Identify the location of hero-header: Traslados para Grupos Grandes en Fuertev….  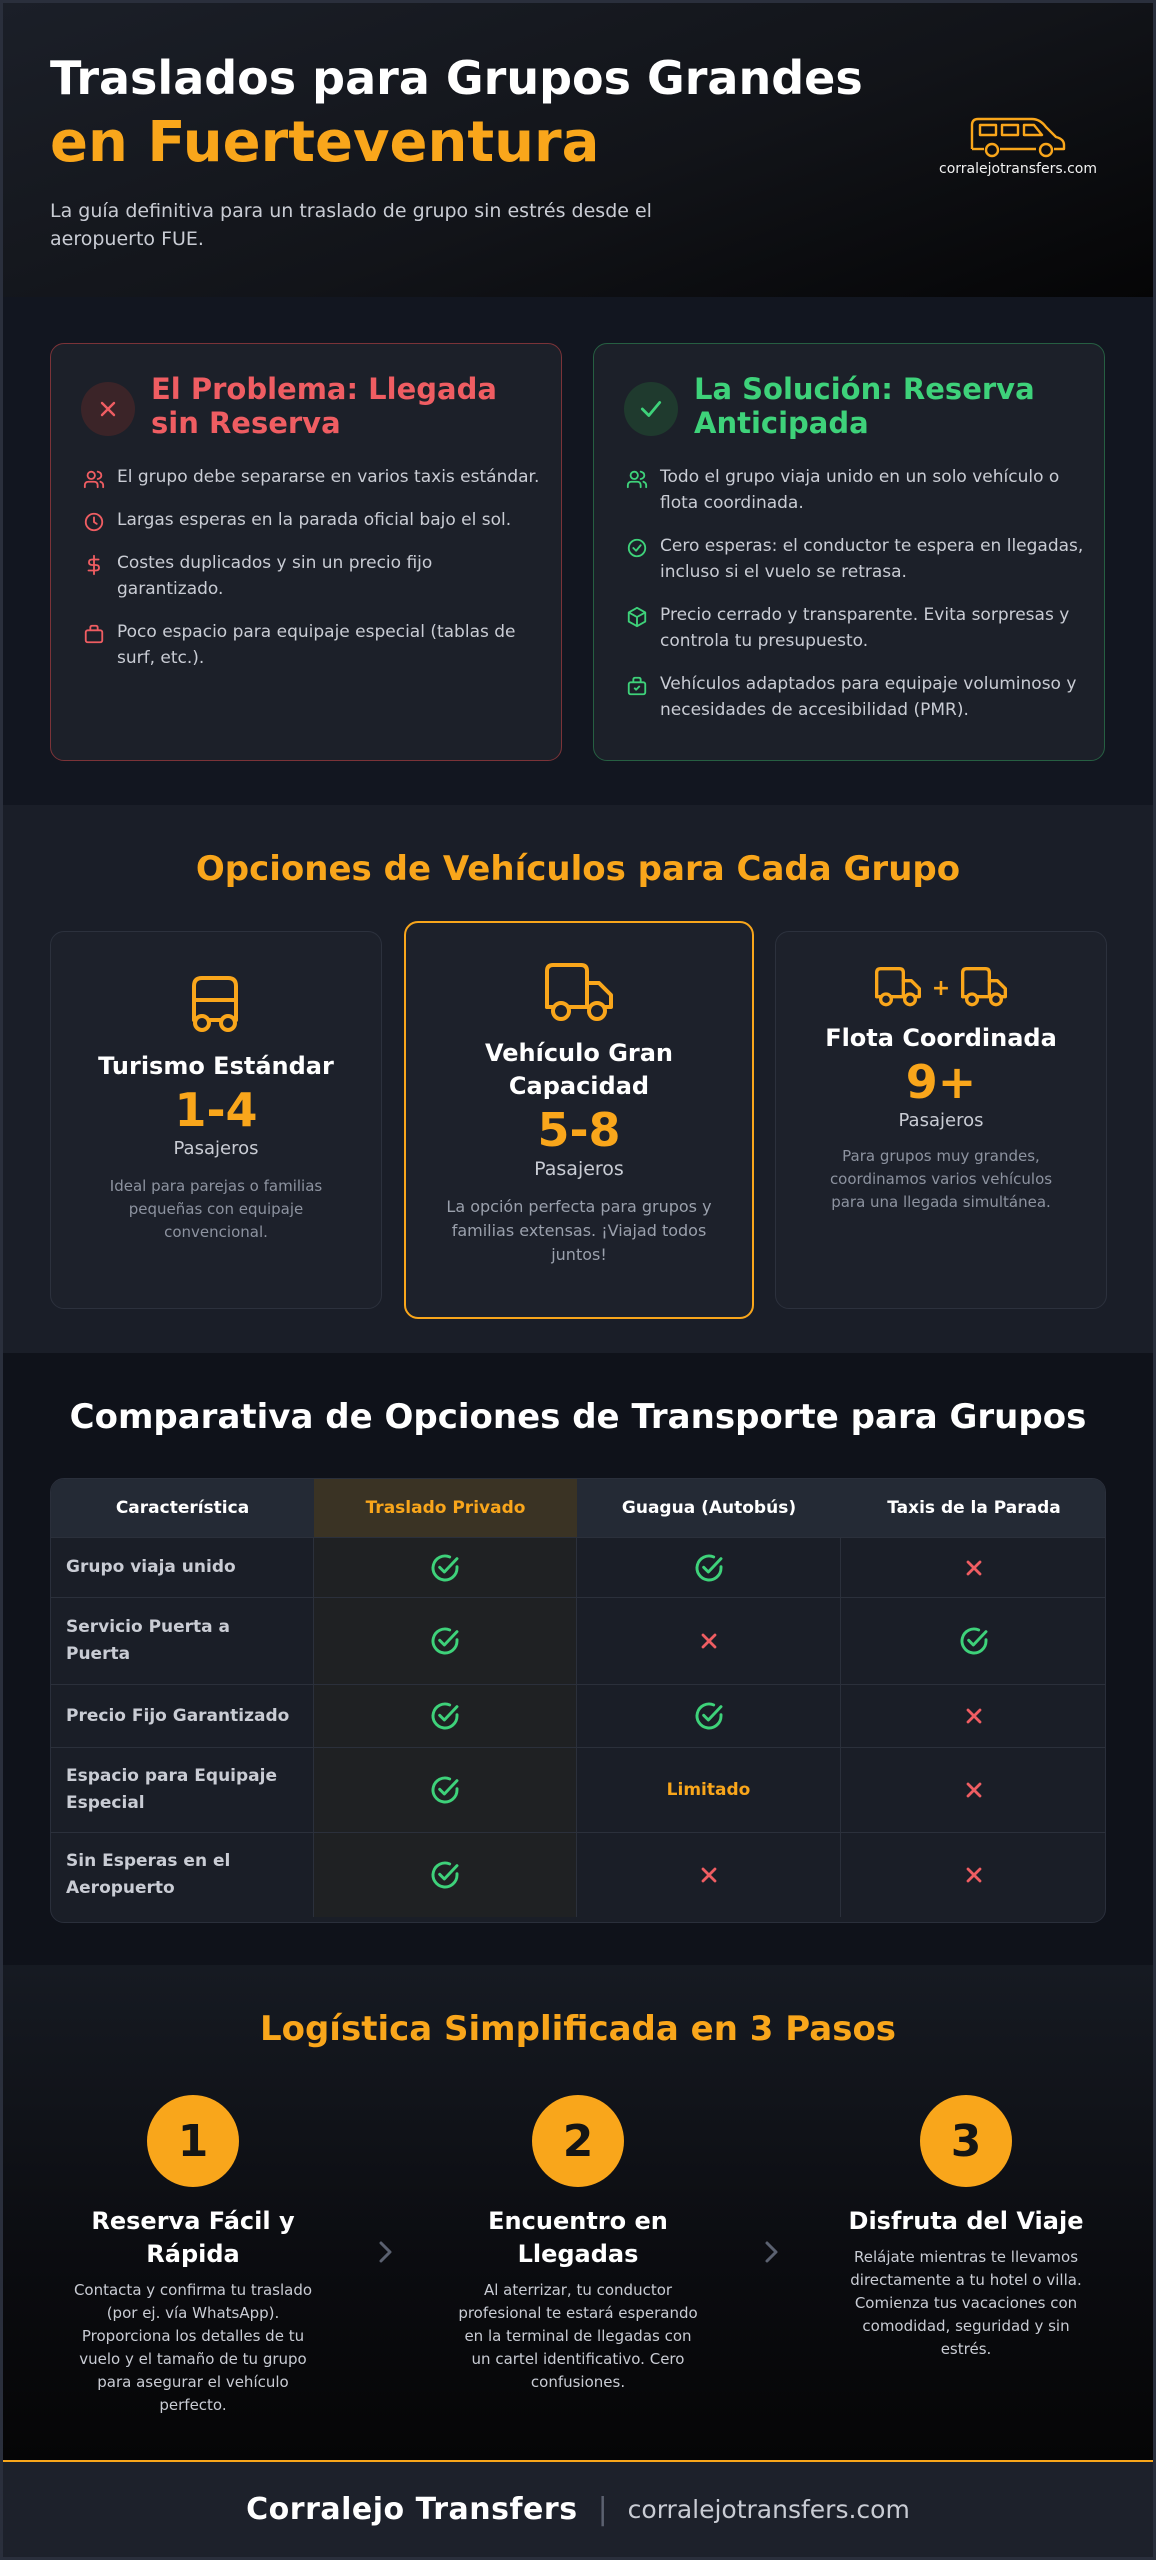
(578, 150).